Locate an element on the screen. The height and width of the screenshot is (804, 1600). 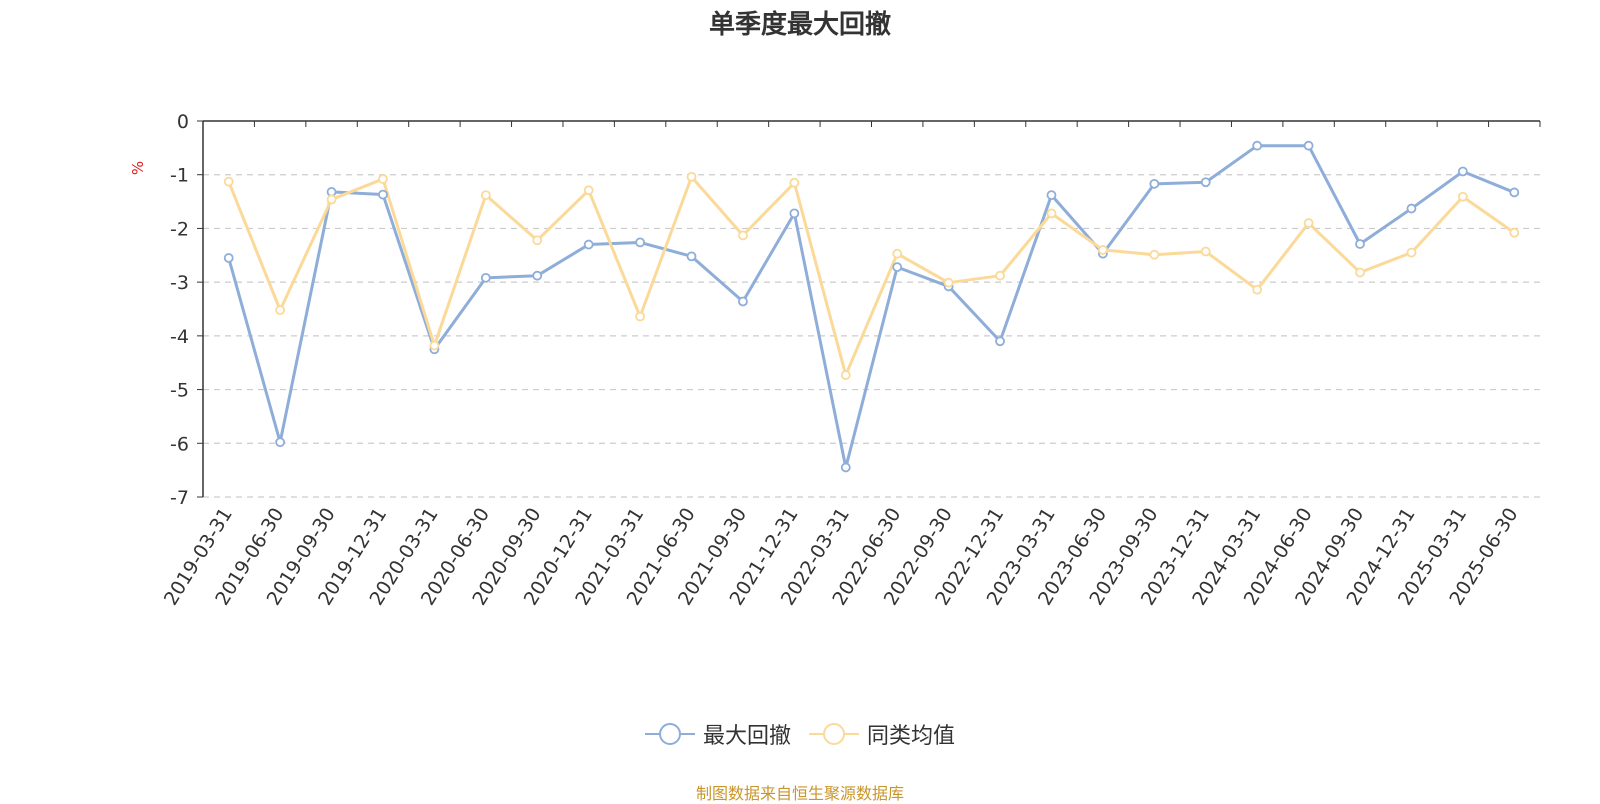
source-note: 制图数据来自恒生聚源数据库 is located at coordinates (799, 793).